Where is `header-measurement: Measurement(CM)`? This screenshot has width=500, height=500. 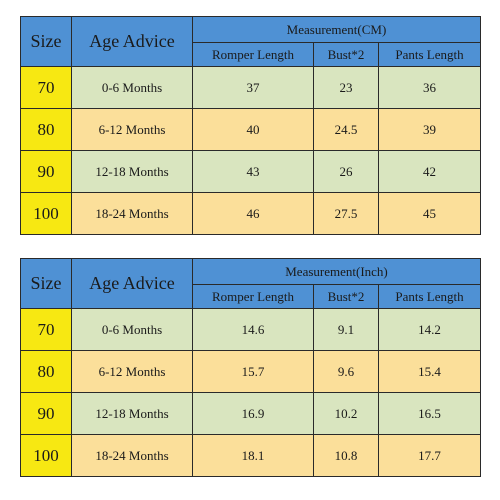
header-measurement: Measurement(CM) is located at coordinates (336, 29).